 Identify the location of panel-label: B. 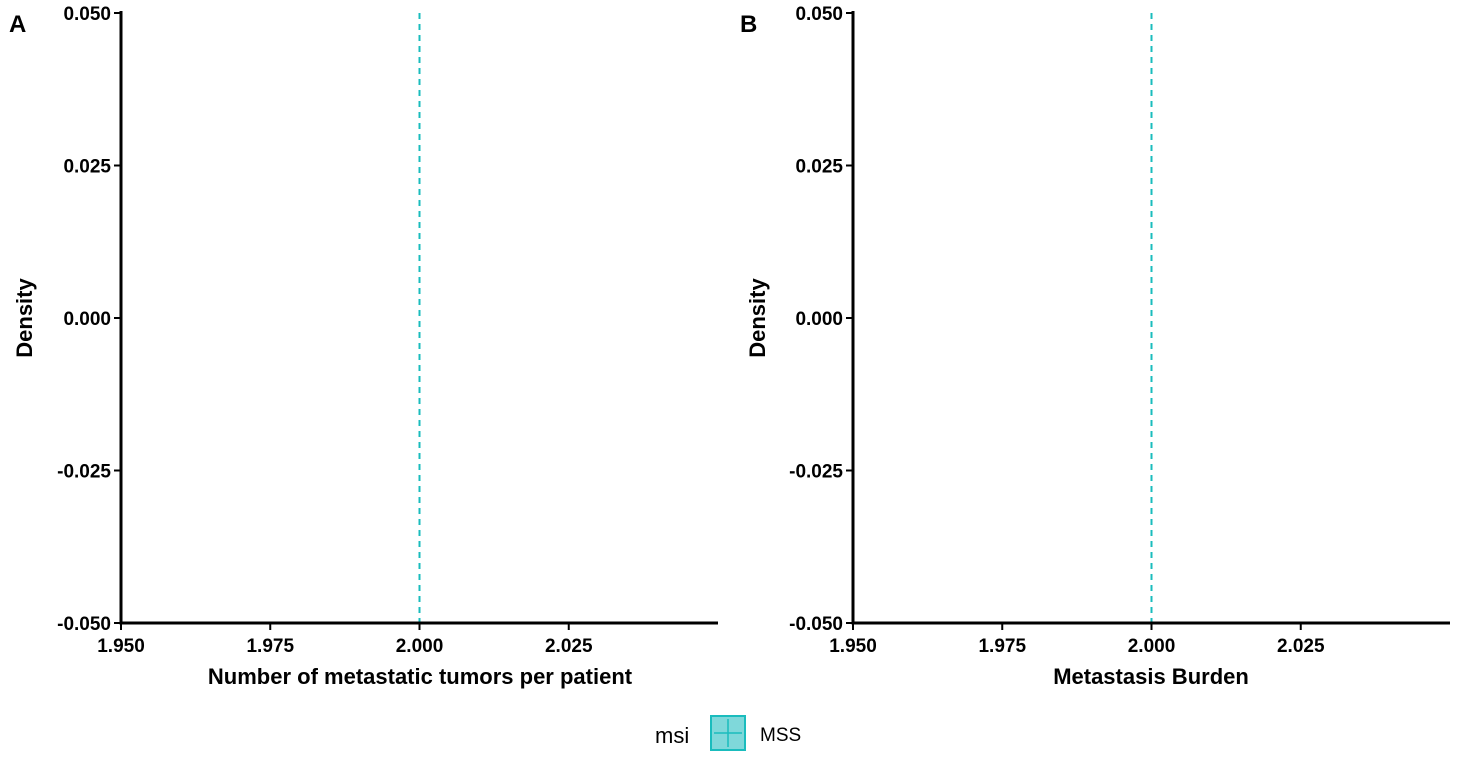
(748, 24).